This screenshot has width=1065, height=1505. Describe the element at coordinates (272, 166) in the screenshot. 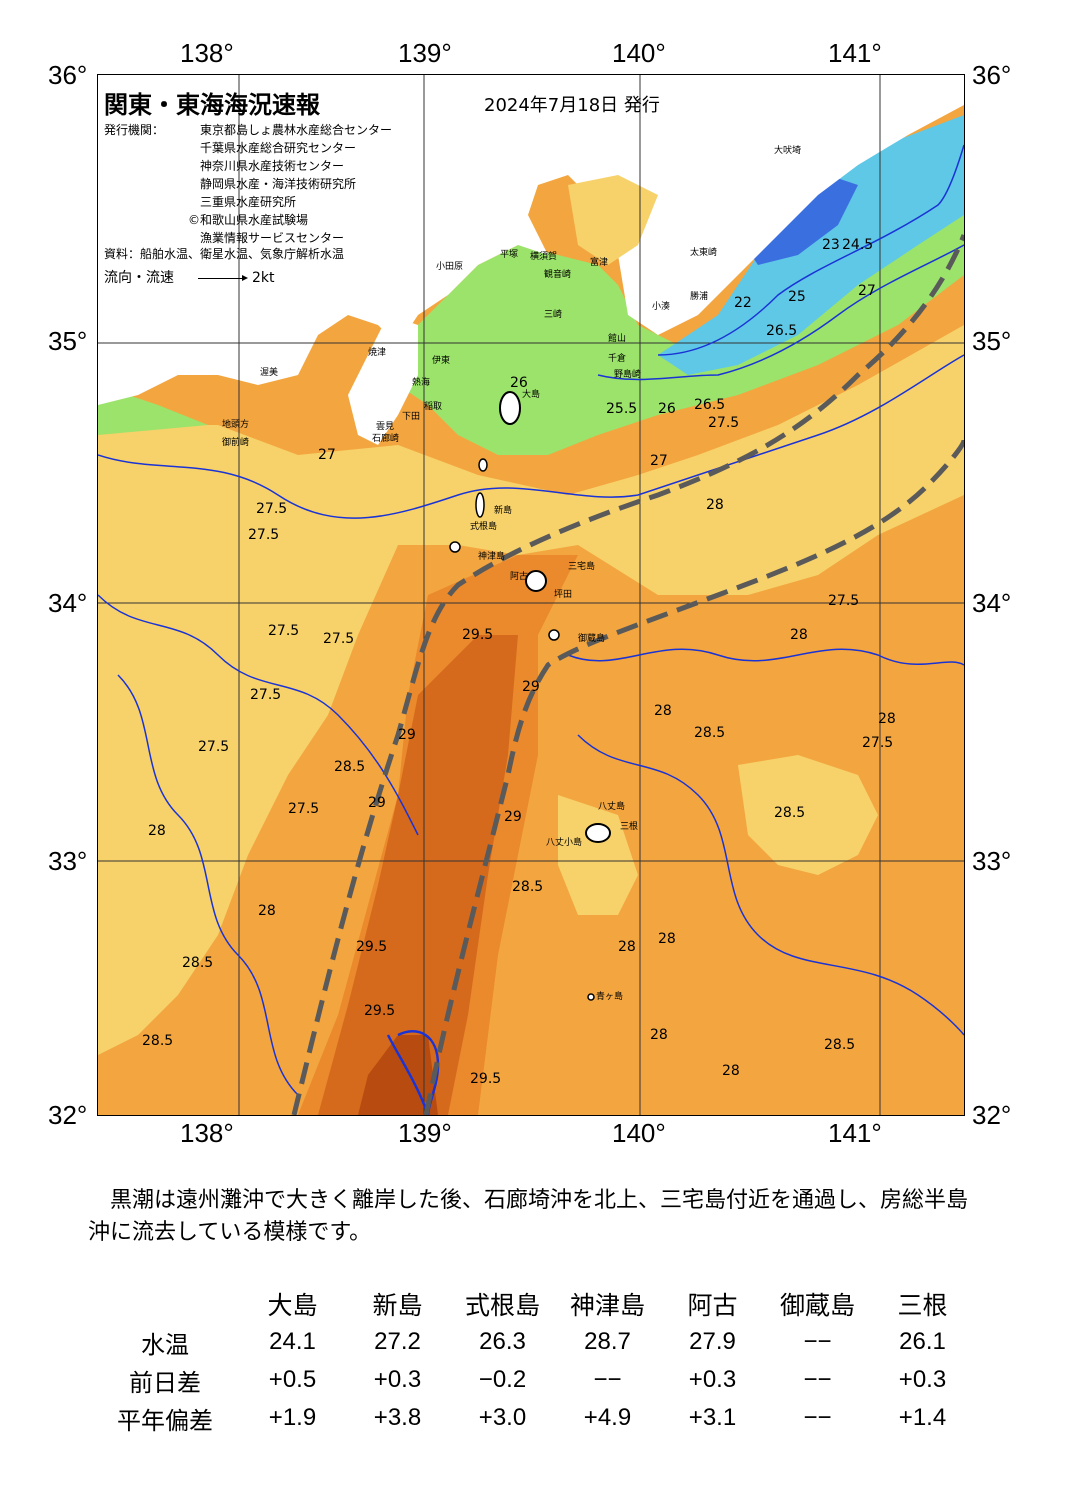

I see `publisher-item: 神奈川県水産技術センター` at that location.